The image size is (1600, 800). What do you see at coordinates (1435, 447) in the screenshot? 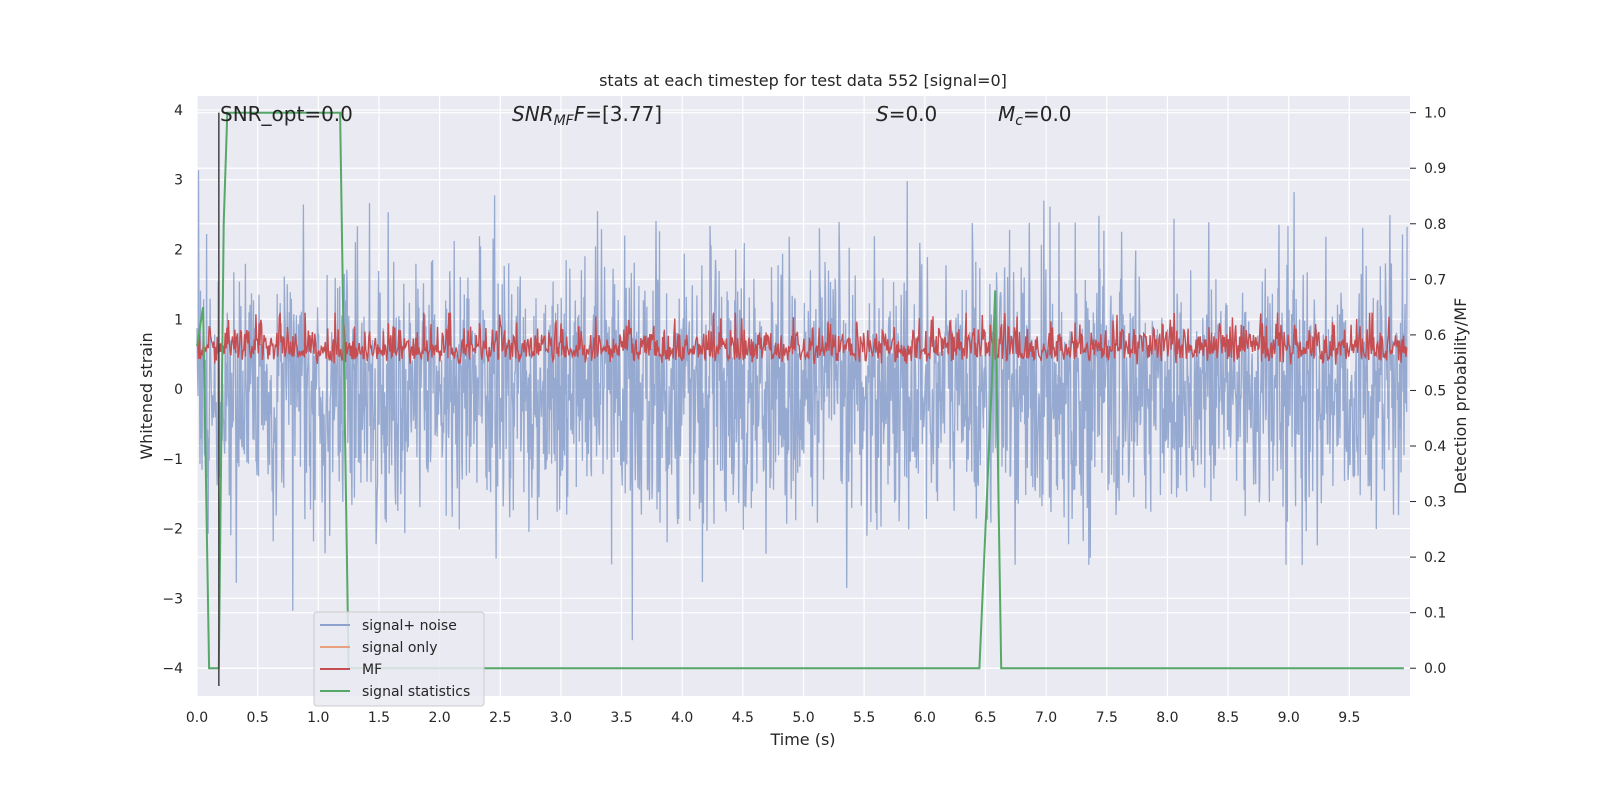
I see `y-right-tick-label: 0.4` at bounding box center [1435, 447].